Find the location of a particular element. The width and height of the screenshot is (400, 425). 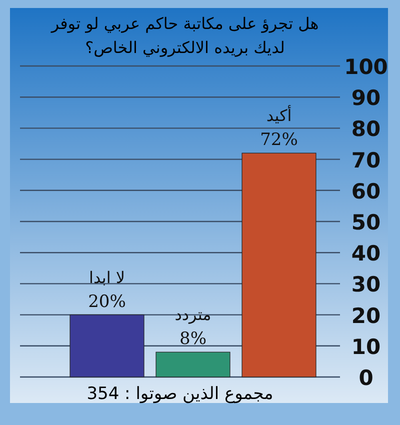

y-tick-label: 0 is located at coordinates (366, 378).